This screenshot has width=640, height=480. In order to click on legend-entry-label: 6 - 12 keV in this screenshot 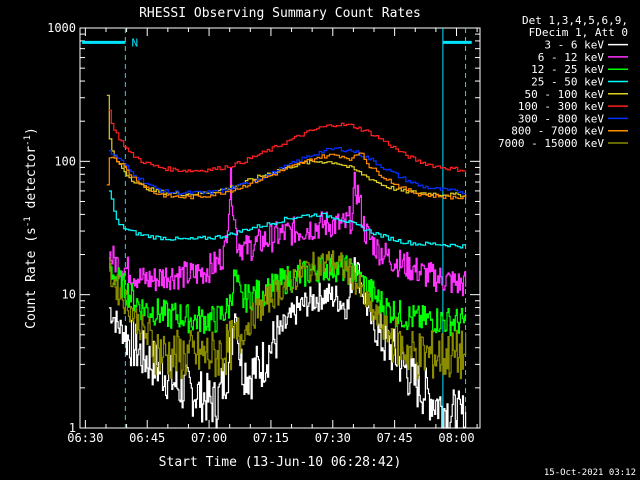, I will do `click(571, 57)`.